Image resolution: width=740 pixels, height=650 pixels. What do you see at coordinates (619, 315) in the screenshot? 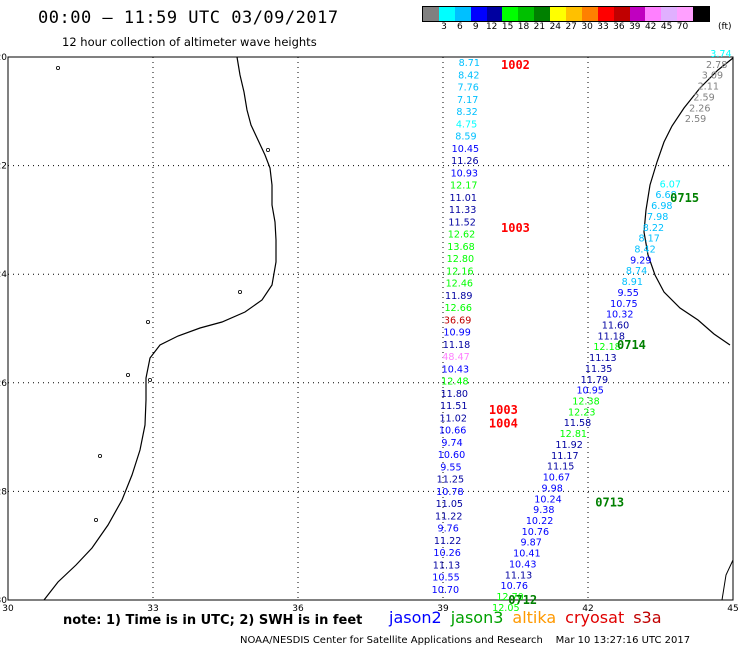
I see `swh-value: 10.32` at bounding box center [619, 315].